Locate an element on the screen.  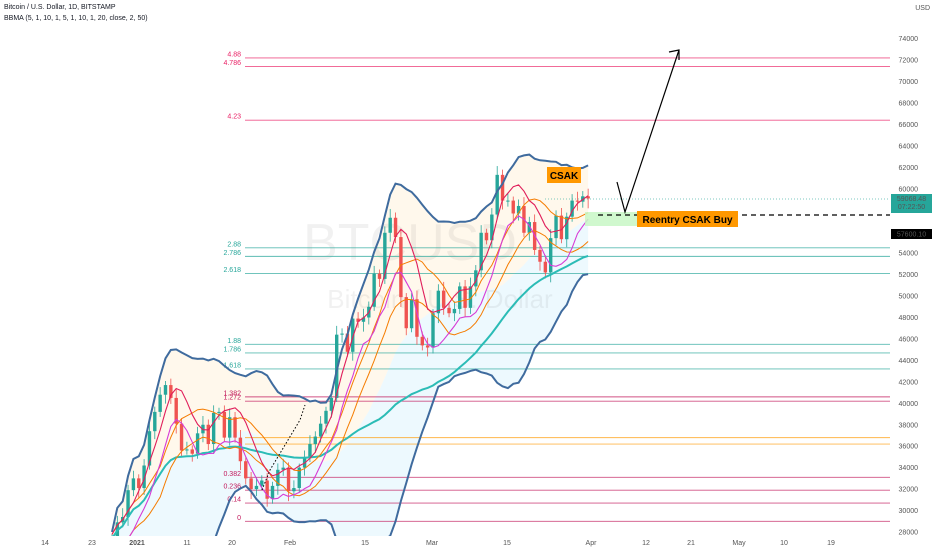
price-axis is located at coordinates (911, 275).